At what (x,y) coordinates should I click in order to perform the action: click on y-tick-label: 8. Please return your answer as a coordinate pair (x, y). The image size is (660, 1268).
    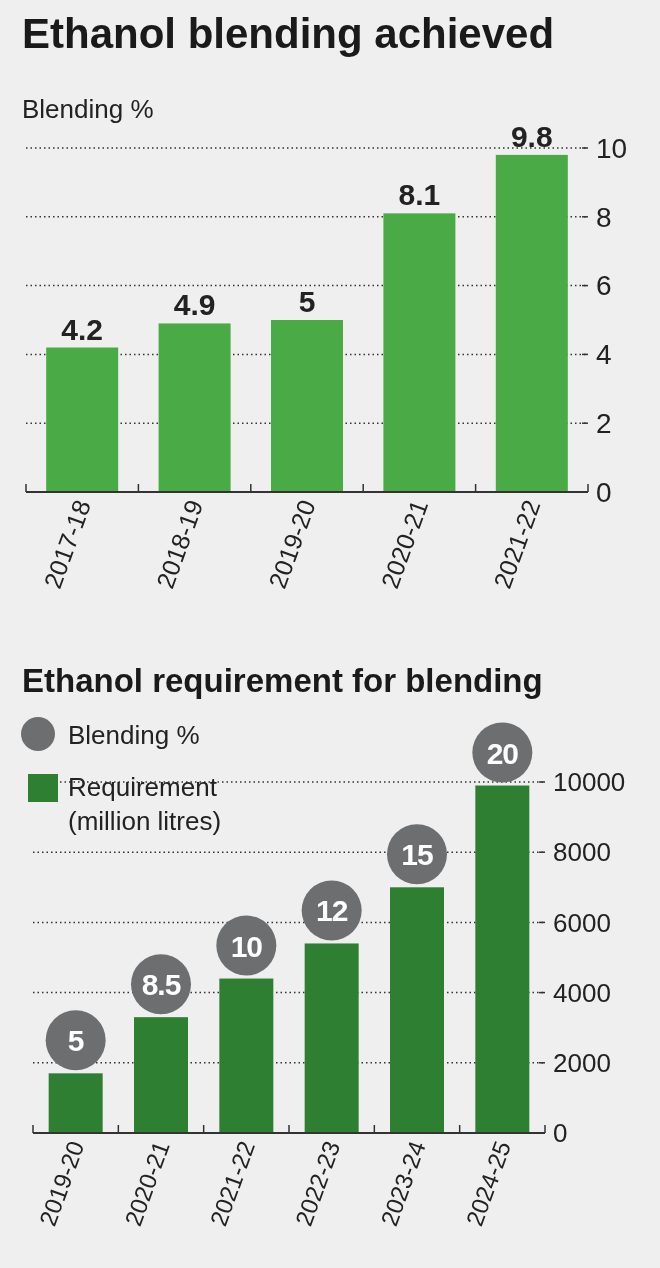
    Looking at the image, I should click on (604, 217).